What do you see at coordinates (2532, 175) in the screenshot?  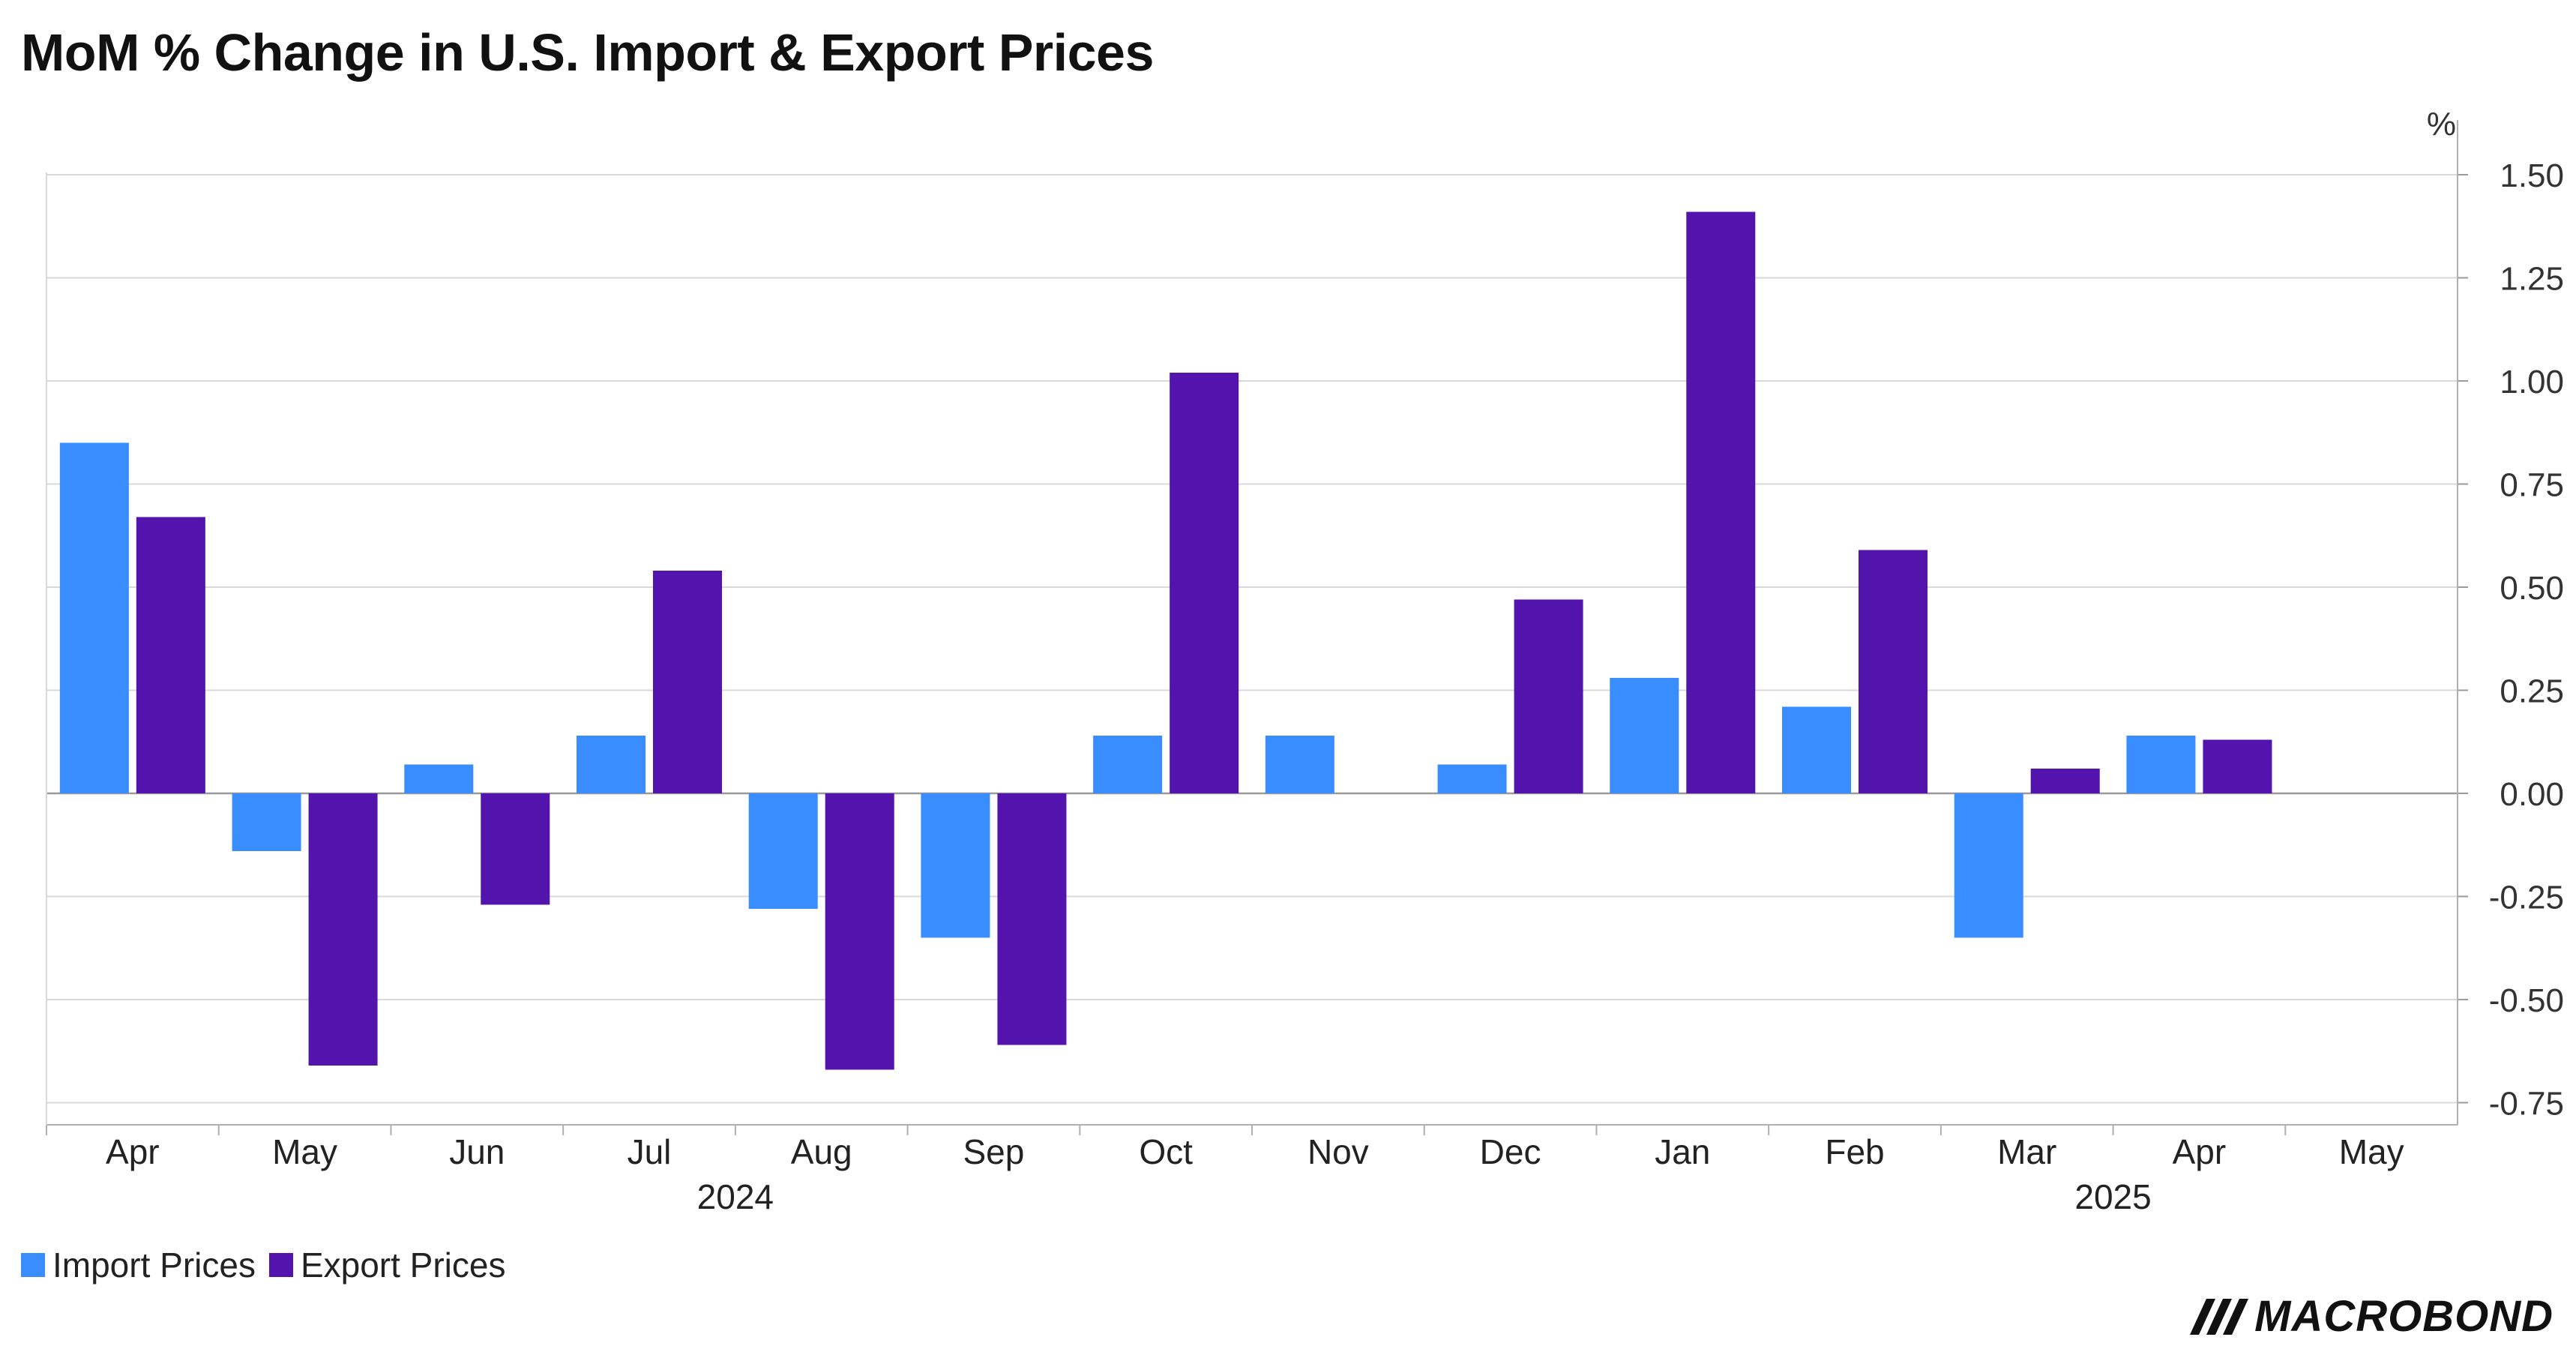 I see `y-tick-label: 1.50` at bounding box center [2532, 175].